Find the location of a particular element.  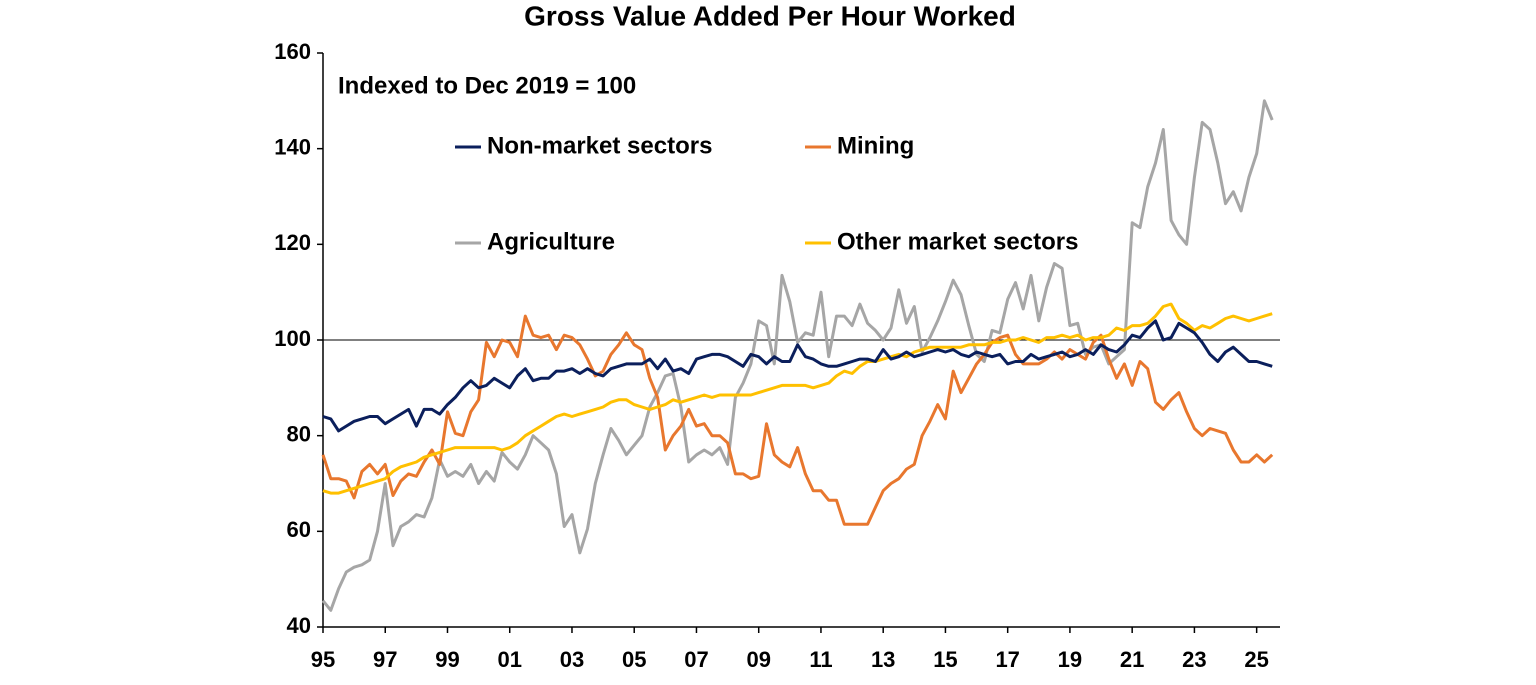

x-tick-label: 05 is located at coordinates (634, 659).